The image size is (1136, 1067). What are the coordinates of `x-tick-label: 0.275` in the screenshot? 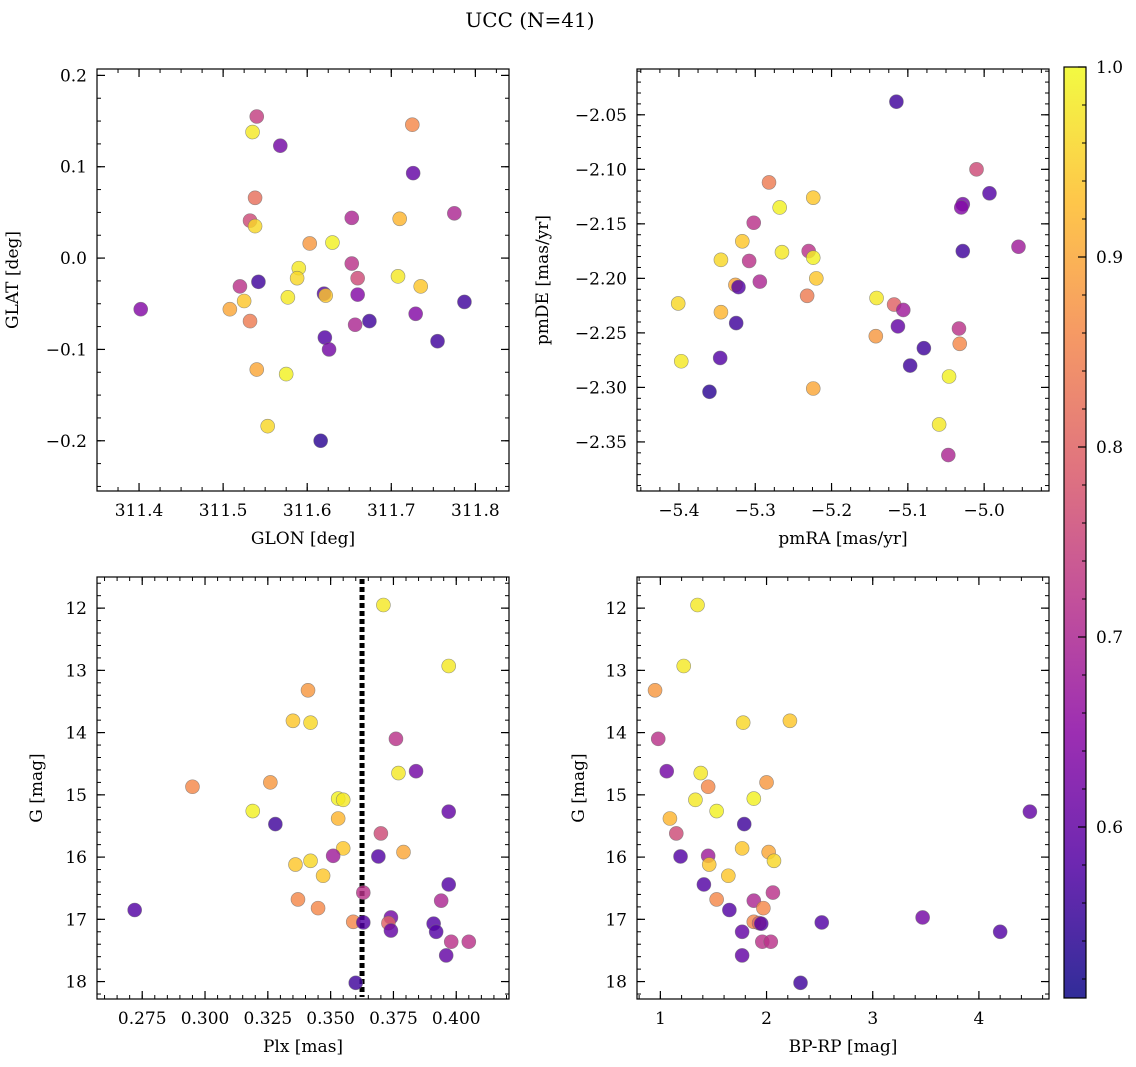 It's located at (142, 1019).